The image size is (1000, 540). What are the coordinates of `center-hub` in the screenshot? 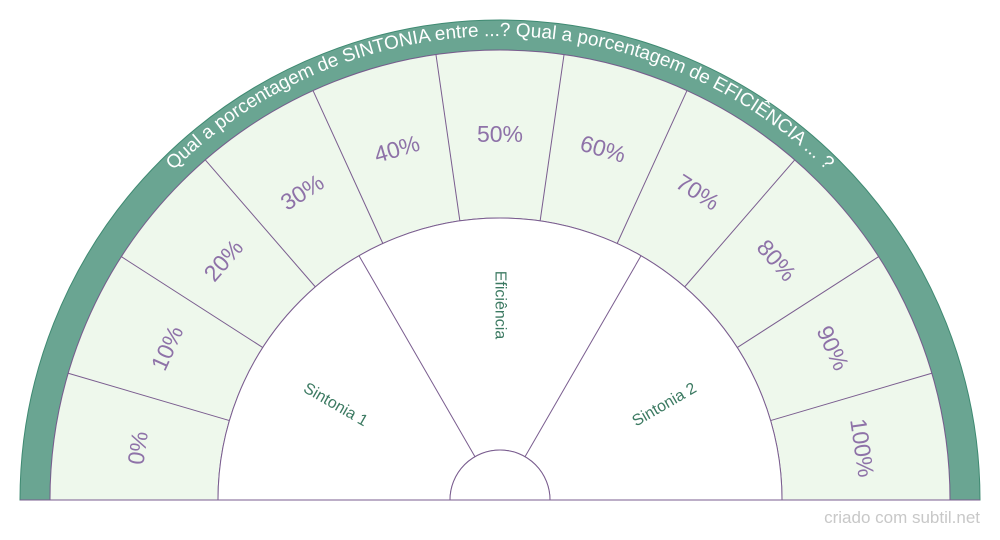 It's located at (500, 475).